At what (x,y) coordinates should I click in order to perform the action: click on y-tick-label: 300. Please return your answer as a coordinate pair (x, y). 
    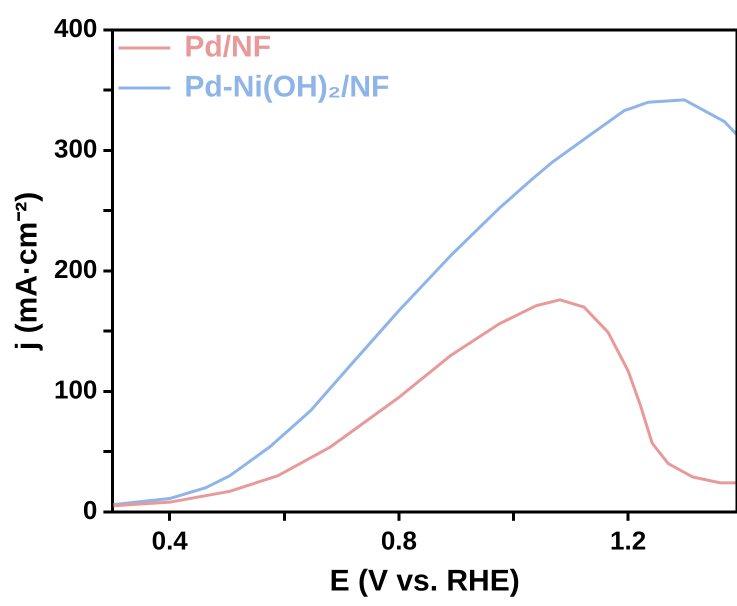
    Looking at the image, I should click on (76, 149).